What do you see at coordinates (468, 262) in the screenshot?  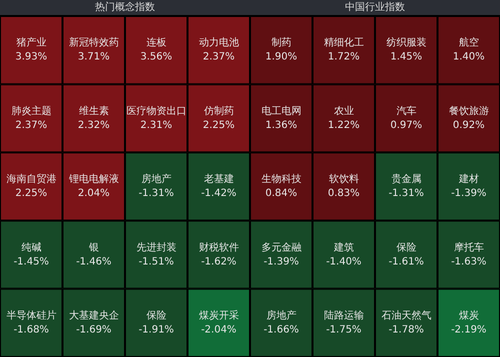 I see `data-label: -1.63%` at bounding box center [468, 262].